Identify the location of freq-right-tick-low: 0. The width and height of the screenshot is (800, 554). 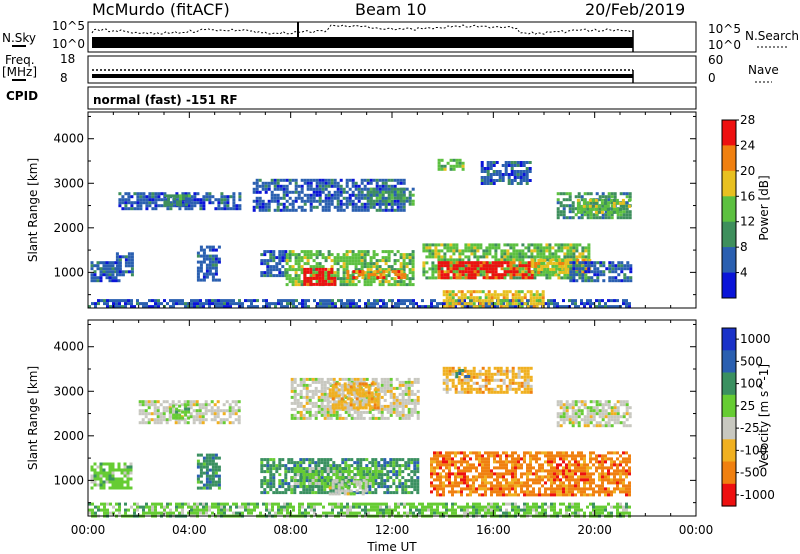
(712, 78).